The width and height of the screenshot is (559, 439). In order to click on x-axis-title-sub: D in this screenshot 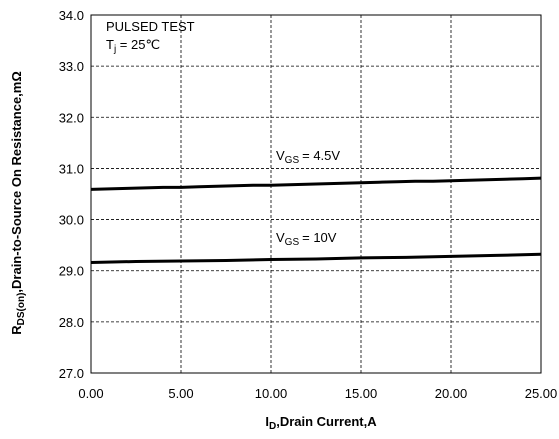, I will do `click(272, 426)`.